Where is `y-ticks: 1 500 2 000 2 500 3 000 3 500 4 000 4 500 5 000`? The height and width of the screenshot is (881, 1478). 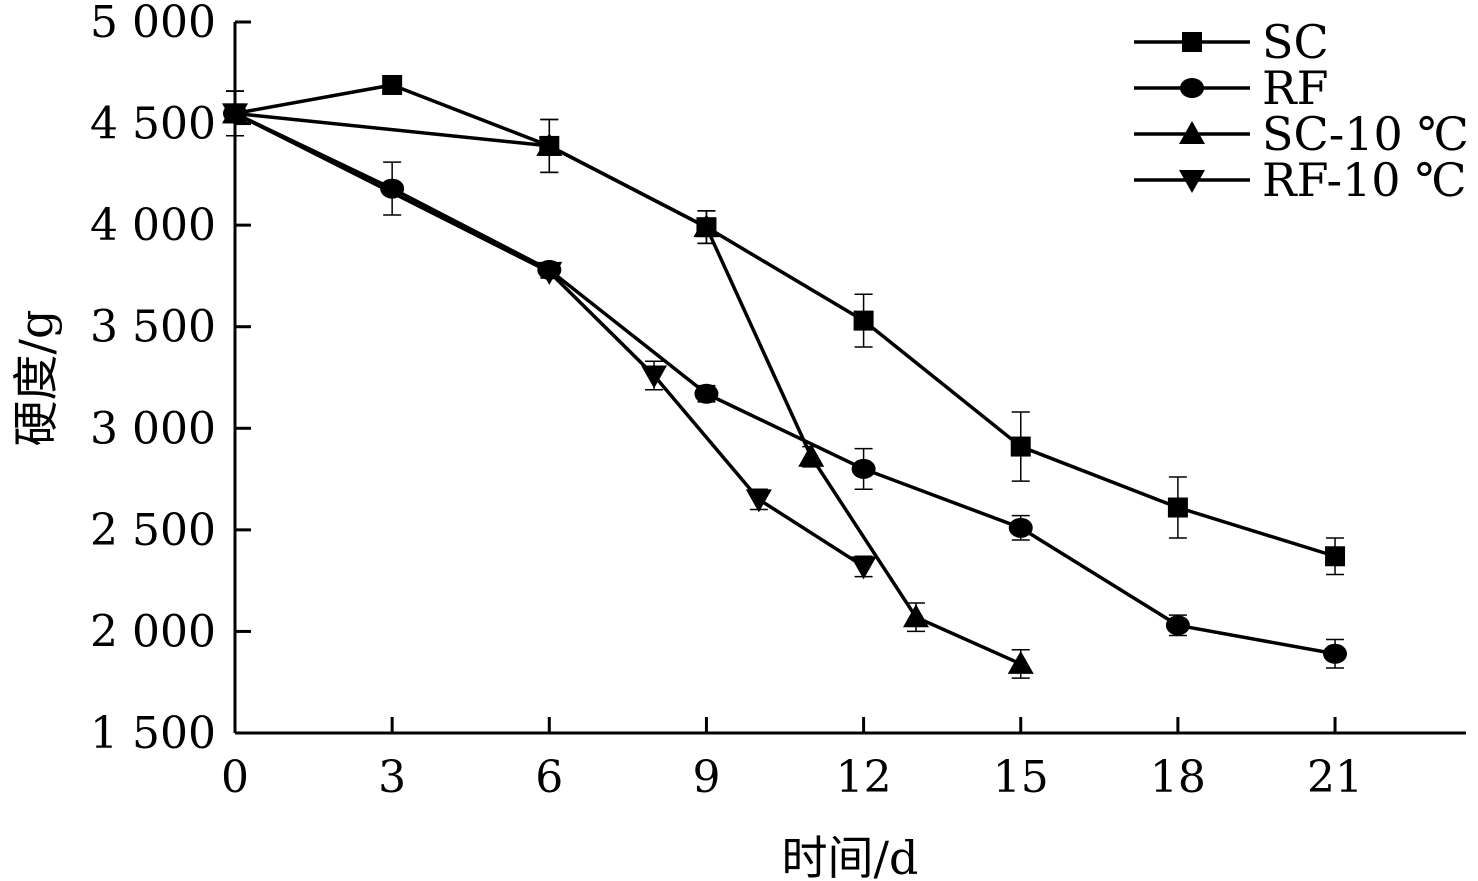 y-ticks: 1 500 2 000 2 500 3 000 3 500 4 000 4 500 5 000 is located at coordinates (170, 379).